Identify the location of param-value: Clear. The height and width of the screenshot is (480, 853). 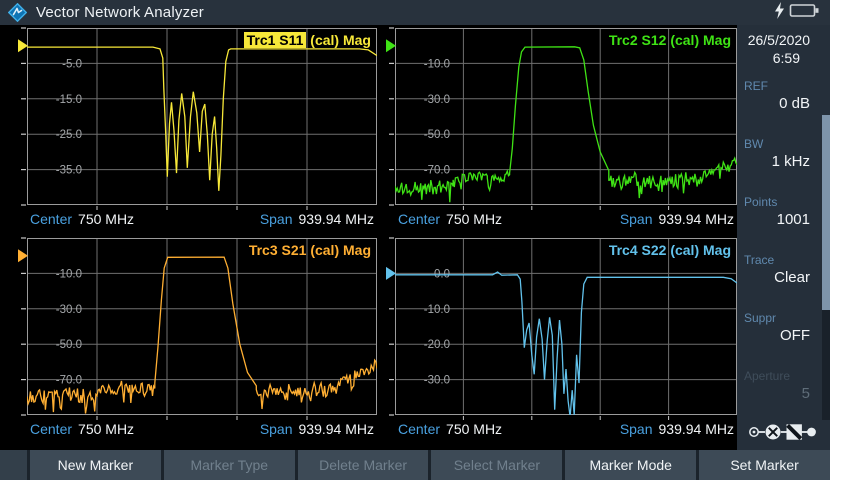
(792, 277).